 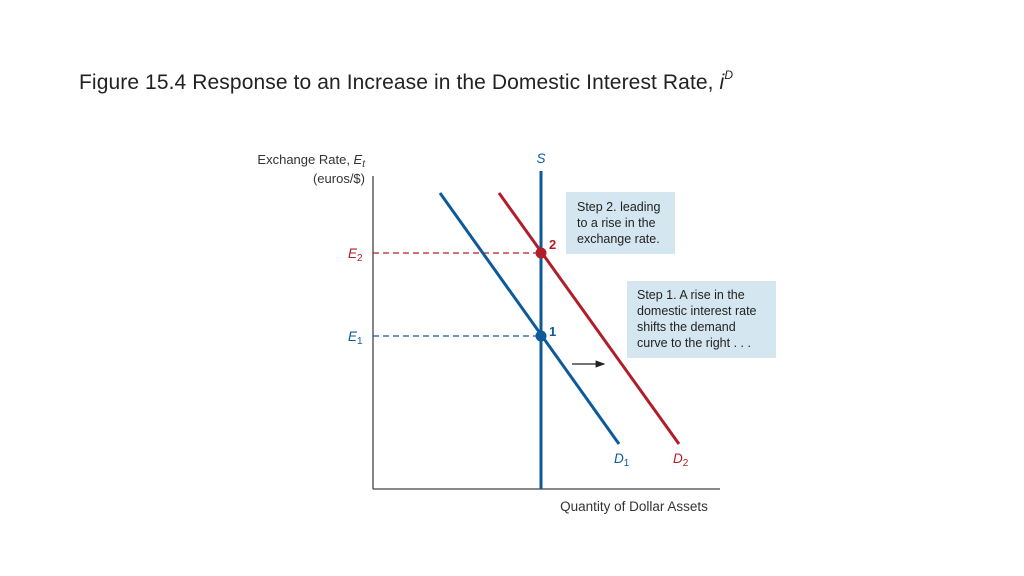 What do you see at coordinates (619, 207) in the screenshot?
I see `step2-line-1: Step 2. leading` at bounding box center [619, 207].